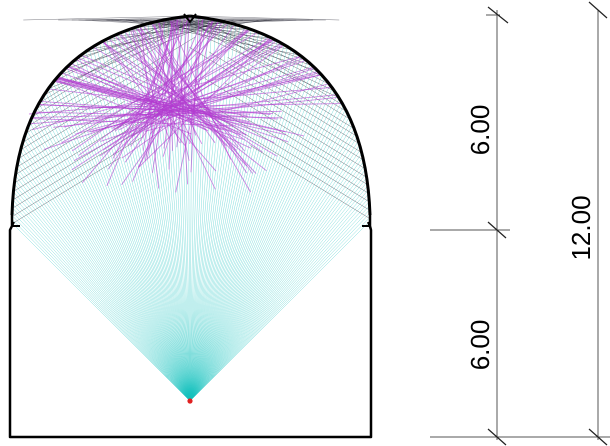  Describe the element at coordinates (190, 18) in the screenshot. I see `apex-notch` at that location.